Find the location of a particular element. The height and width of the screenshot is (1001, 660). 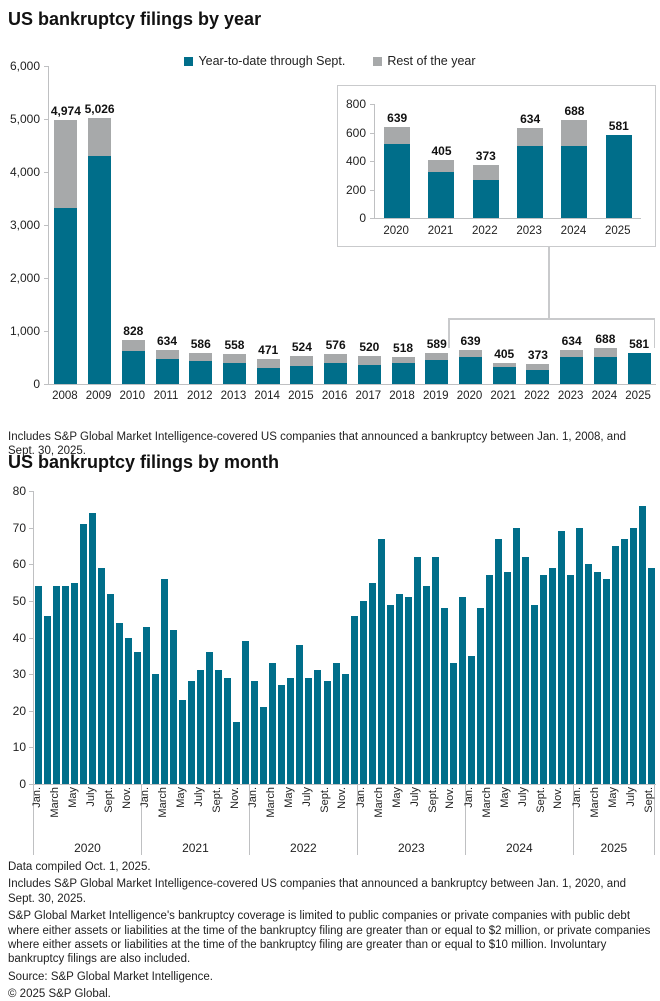

year-label-2020: 2020 is located at coordinates (469, 396).